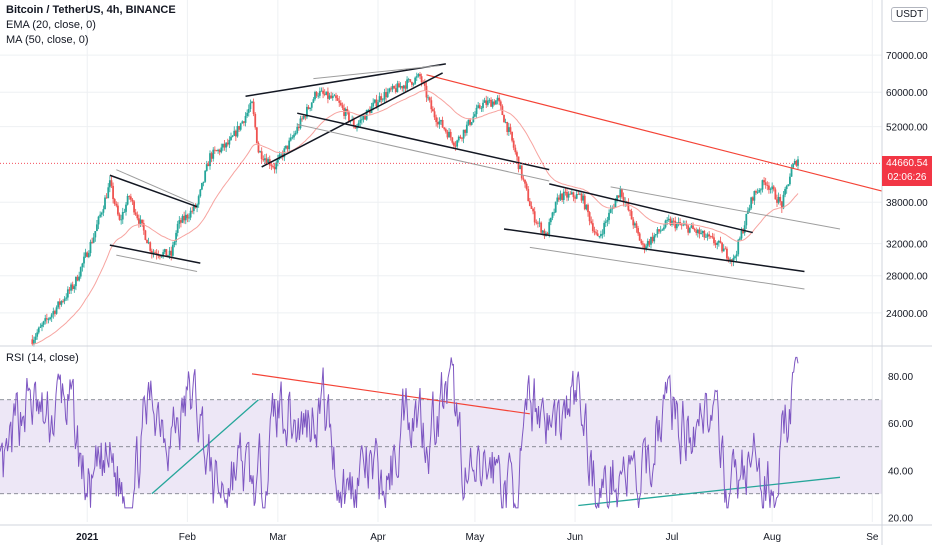 The width and height of the screenshot is (932, 550). I want to click on ema-legend: EMA (20, close, 0), so click(51, 25).